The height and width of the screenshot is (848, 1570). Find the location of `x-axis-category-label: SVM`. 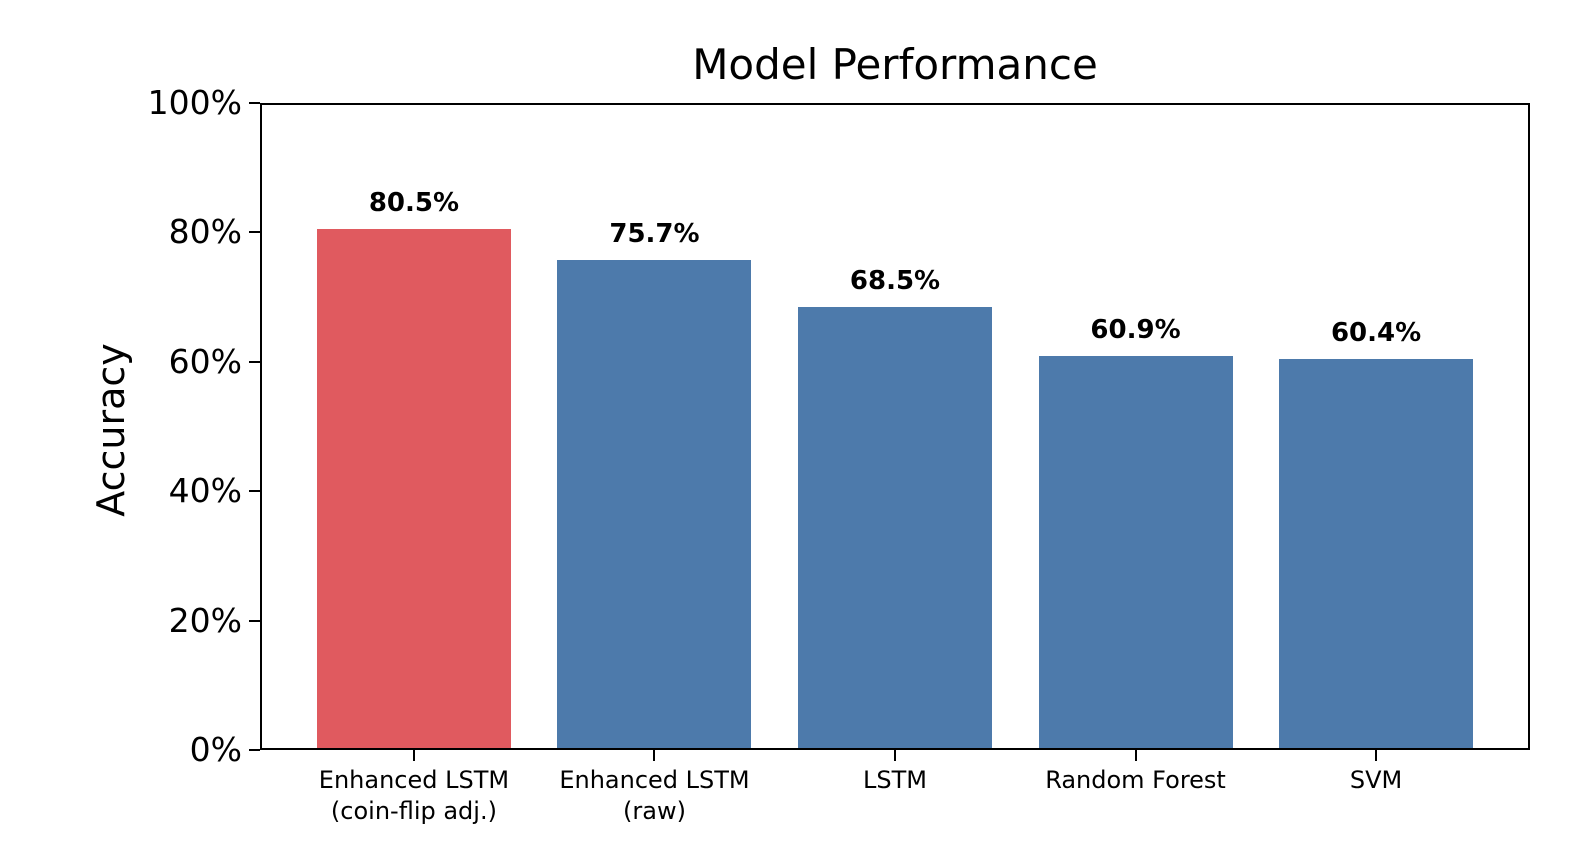

x-axis-category-label: SVM is located at coordinates (1376, 780).